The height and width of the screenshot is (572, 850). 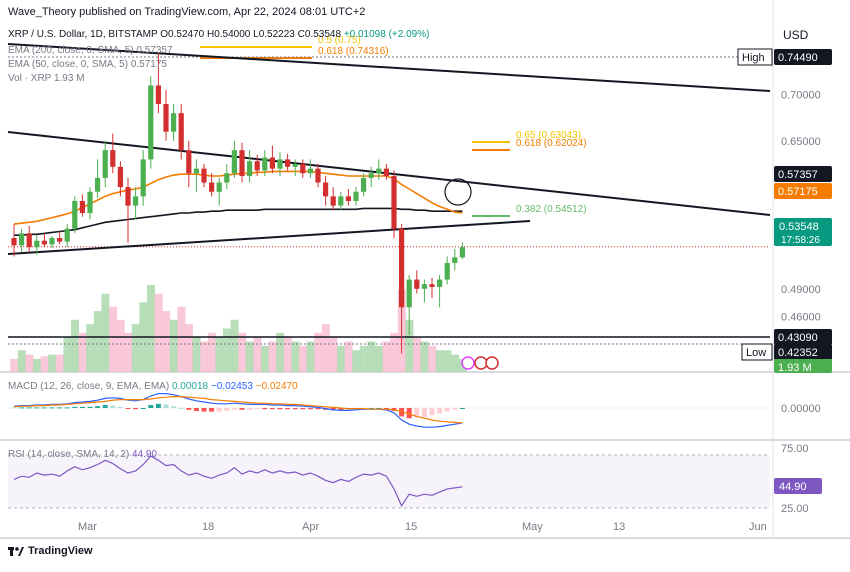 I want to click on low-label-box, so click(x=757, y=352).